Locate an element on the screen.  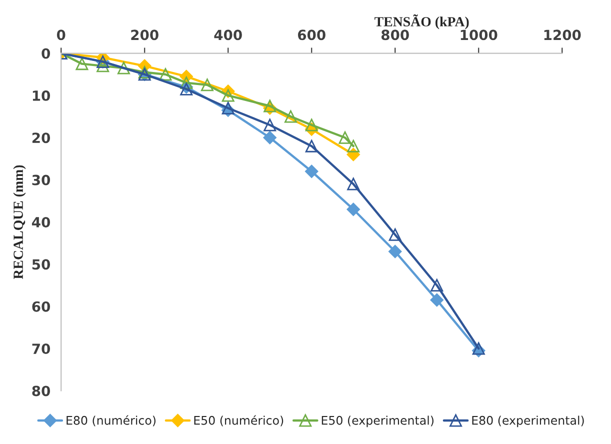
x-tick-label: 0 is located at coordinates (61, 35).